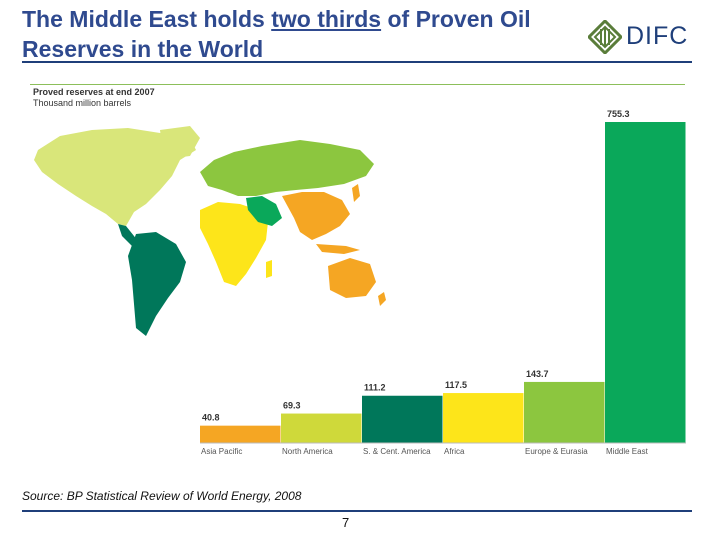  What do you see at coordinates (397, 451) in the screenshot?
I see `category-label-2: S. & Cent. America` at bounding box center [397, 451].